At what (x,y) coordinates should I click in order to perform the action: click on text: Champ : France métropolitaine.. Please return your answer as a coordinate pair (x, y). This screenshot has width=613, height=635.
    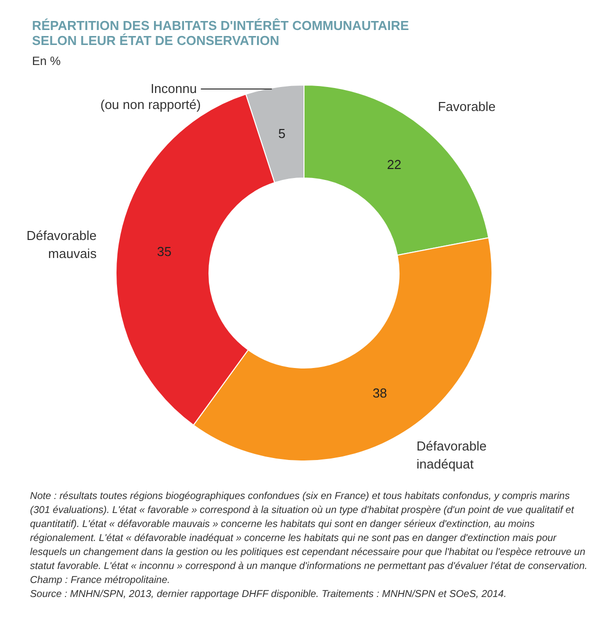
    Looking at the image, I should click on (101, 581).